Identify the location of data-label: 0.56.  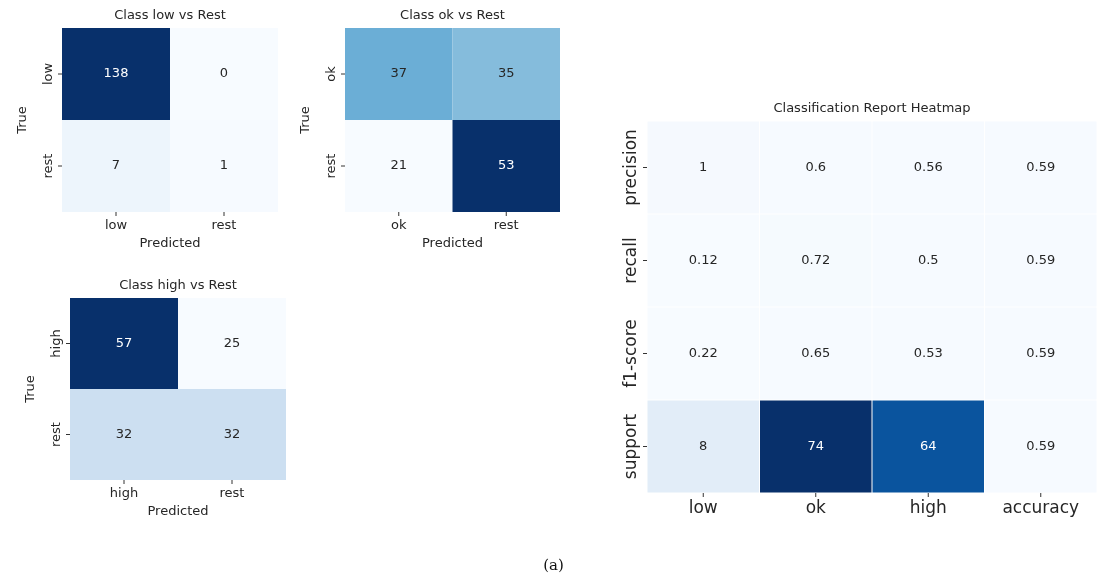
(928, 166).